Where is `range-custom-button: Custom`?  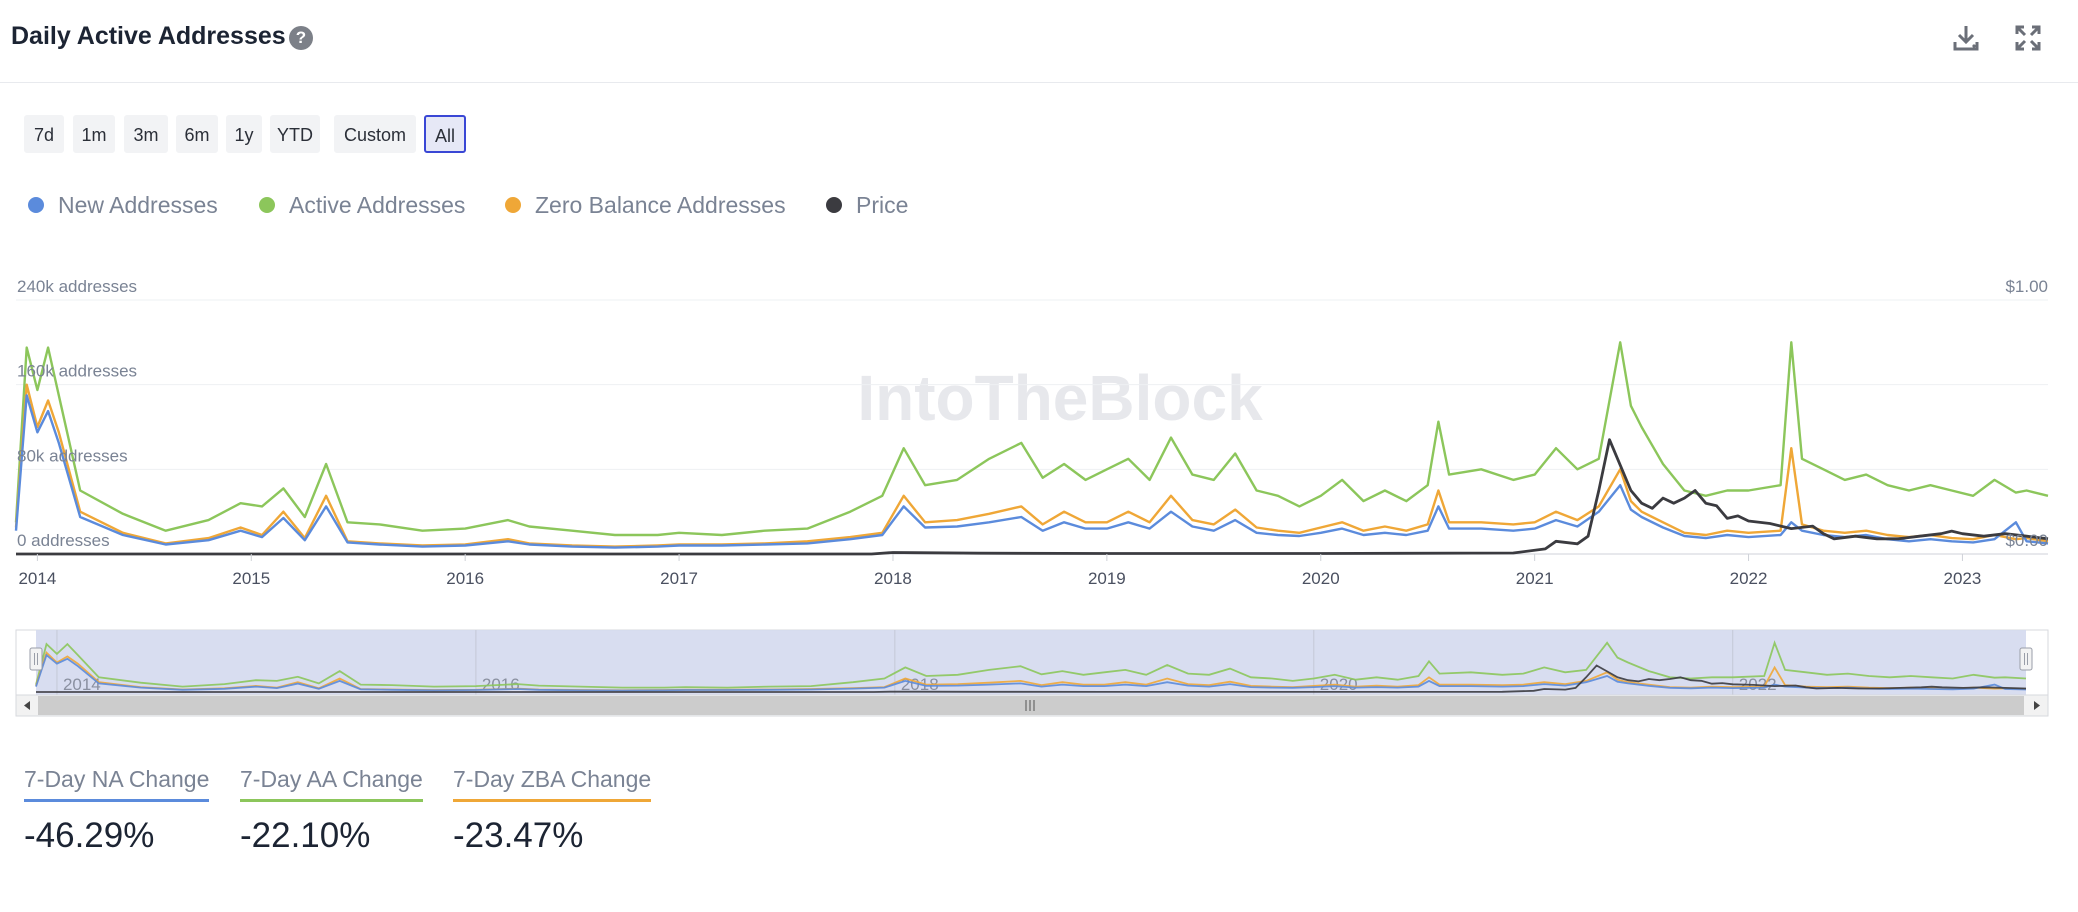 range-custom-button: Custom is located at coordinates (375, 134).